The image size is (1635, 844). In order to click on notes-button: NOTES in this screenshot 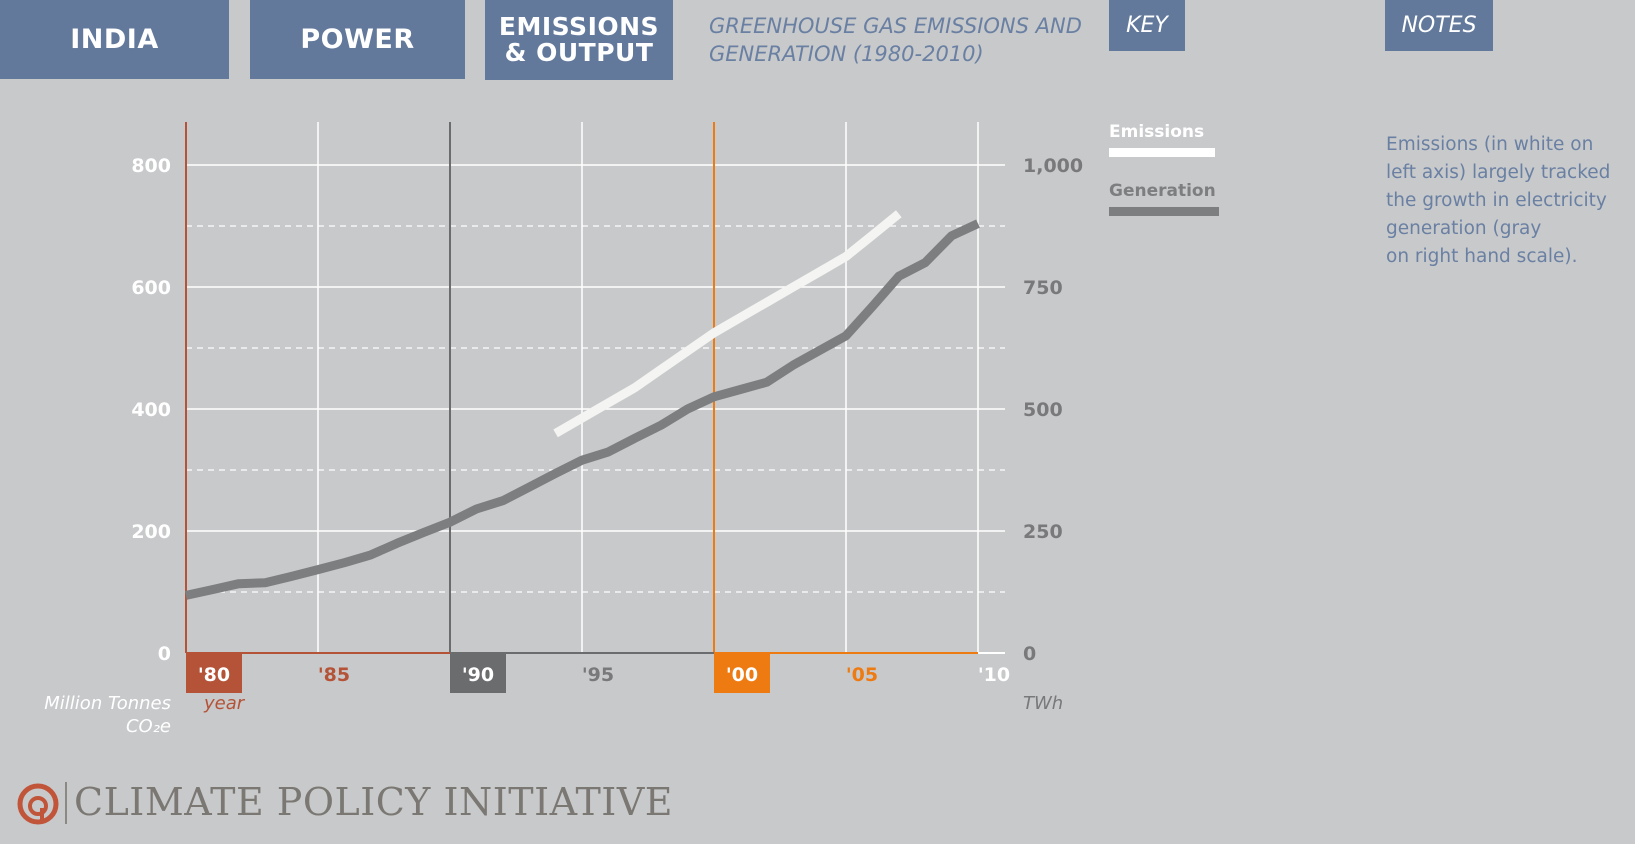, I will do `click(1439, 25)`.